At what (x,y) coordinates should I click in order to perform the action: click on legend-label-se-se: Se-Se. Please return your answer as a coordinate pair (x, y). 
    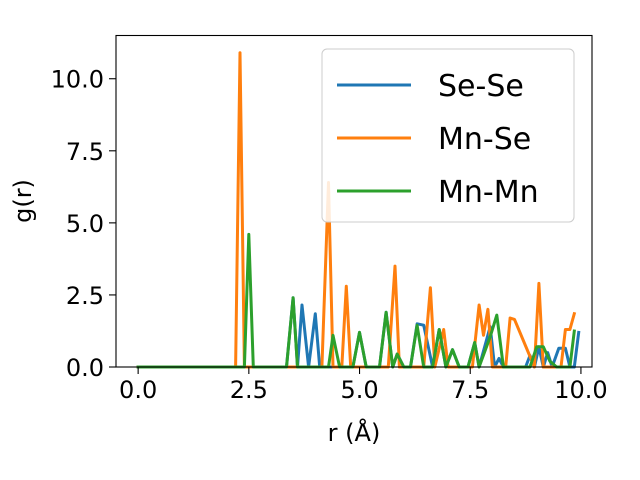
    Looking at the image, I should click on (481, 86).